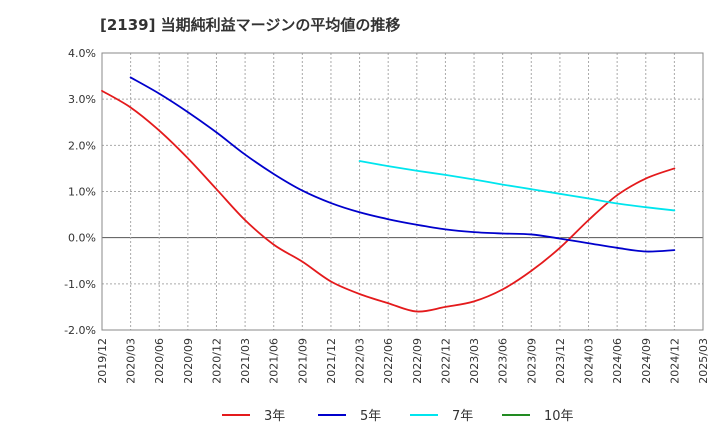 The image size is (720, 444). I want to click on legend-label-2: 7年, so click(462, 416).